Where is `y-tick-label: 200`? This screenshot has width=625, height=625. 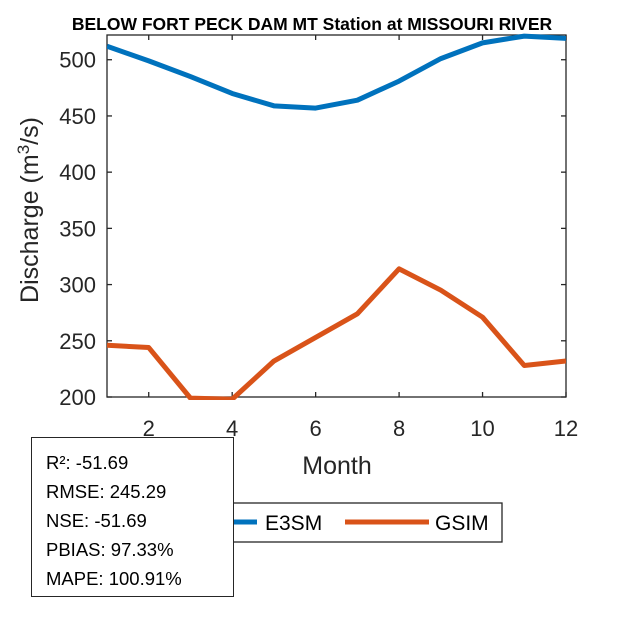 y-tick-label: 200 is located at coordinates (77, 397).